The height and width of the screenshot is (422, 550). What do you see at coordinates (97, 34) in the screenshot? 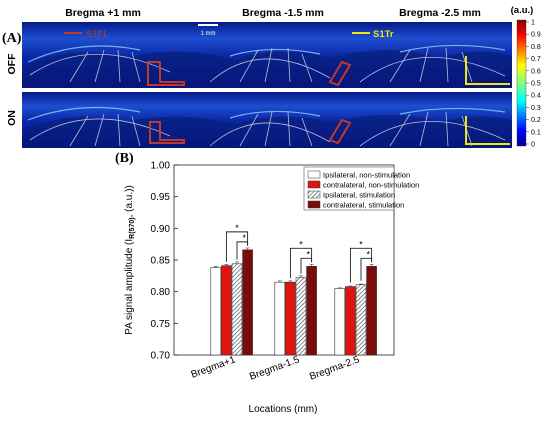
I see `roi-label-s1fl: S1FL` at bounding box center [97, 34].